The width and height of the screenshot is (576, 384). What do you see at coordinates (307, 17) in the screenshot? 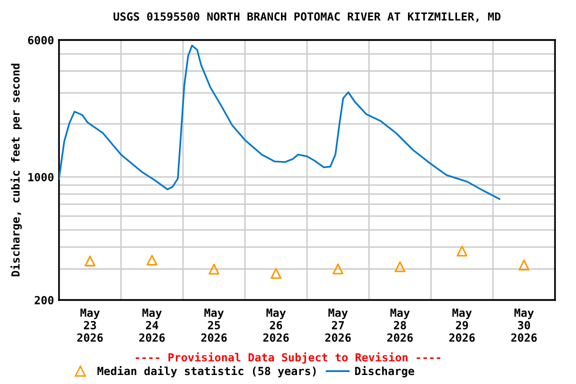
I see `chart-title: USGS 01595500 NORTH BRANCH POTOMAC RIVER AT KITZMILLER, MD` at bounding box center [307, 17].